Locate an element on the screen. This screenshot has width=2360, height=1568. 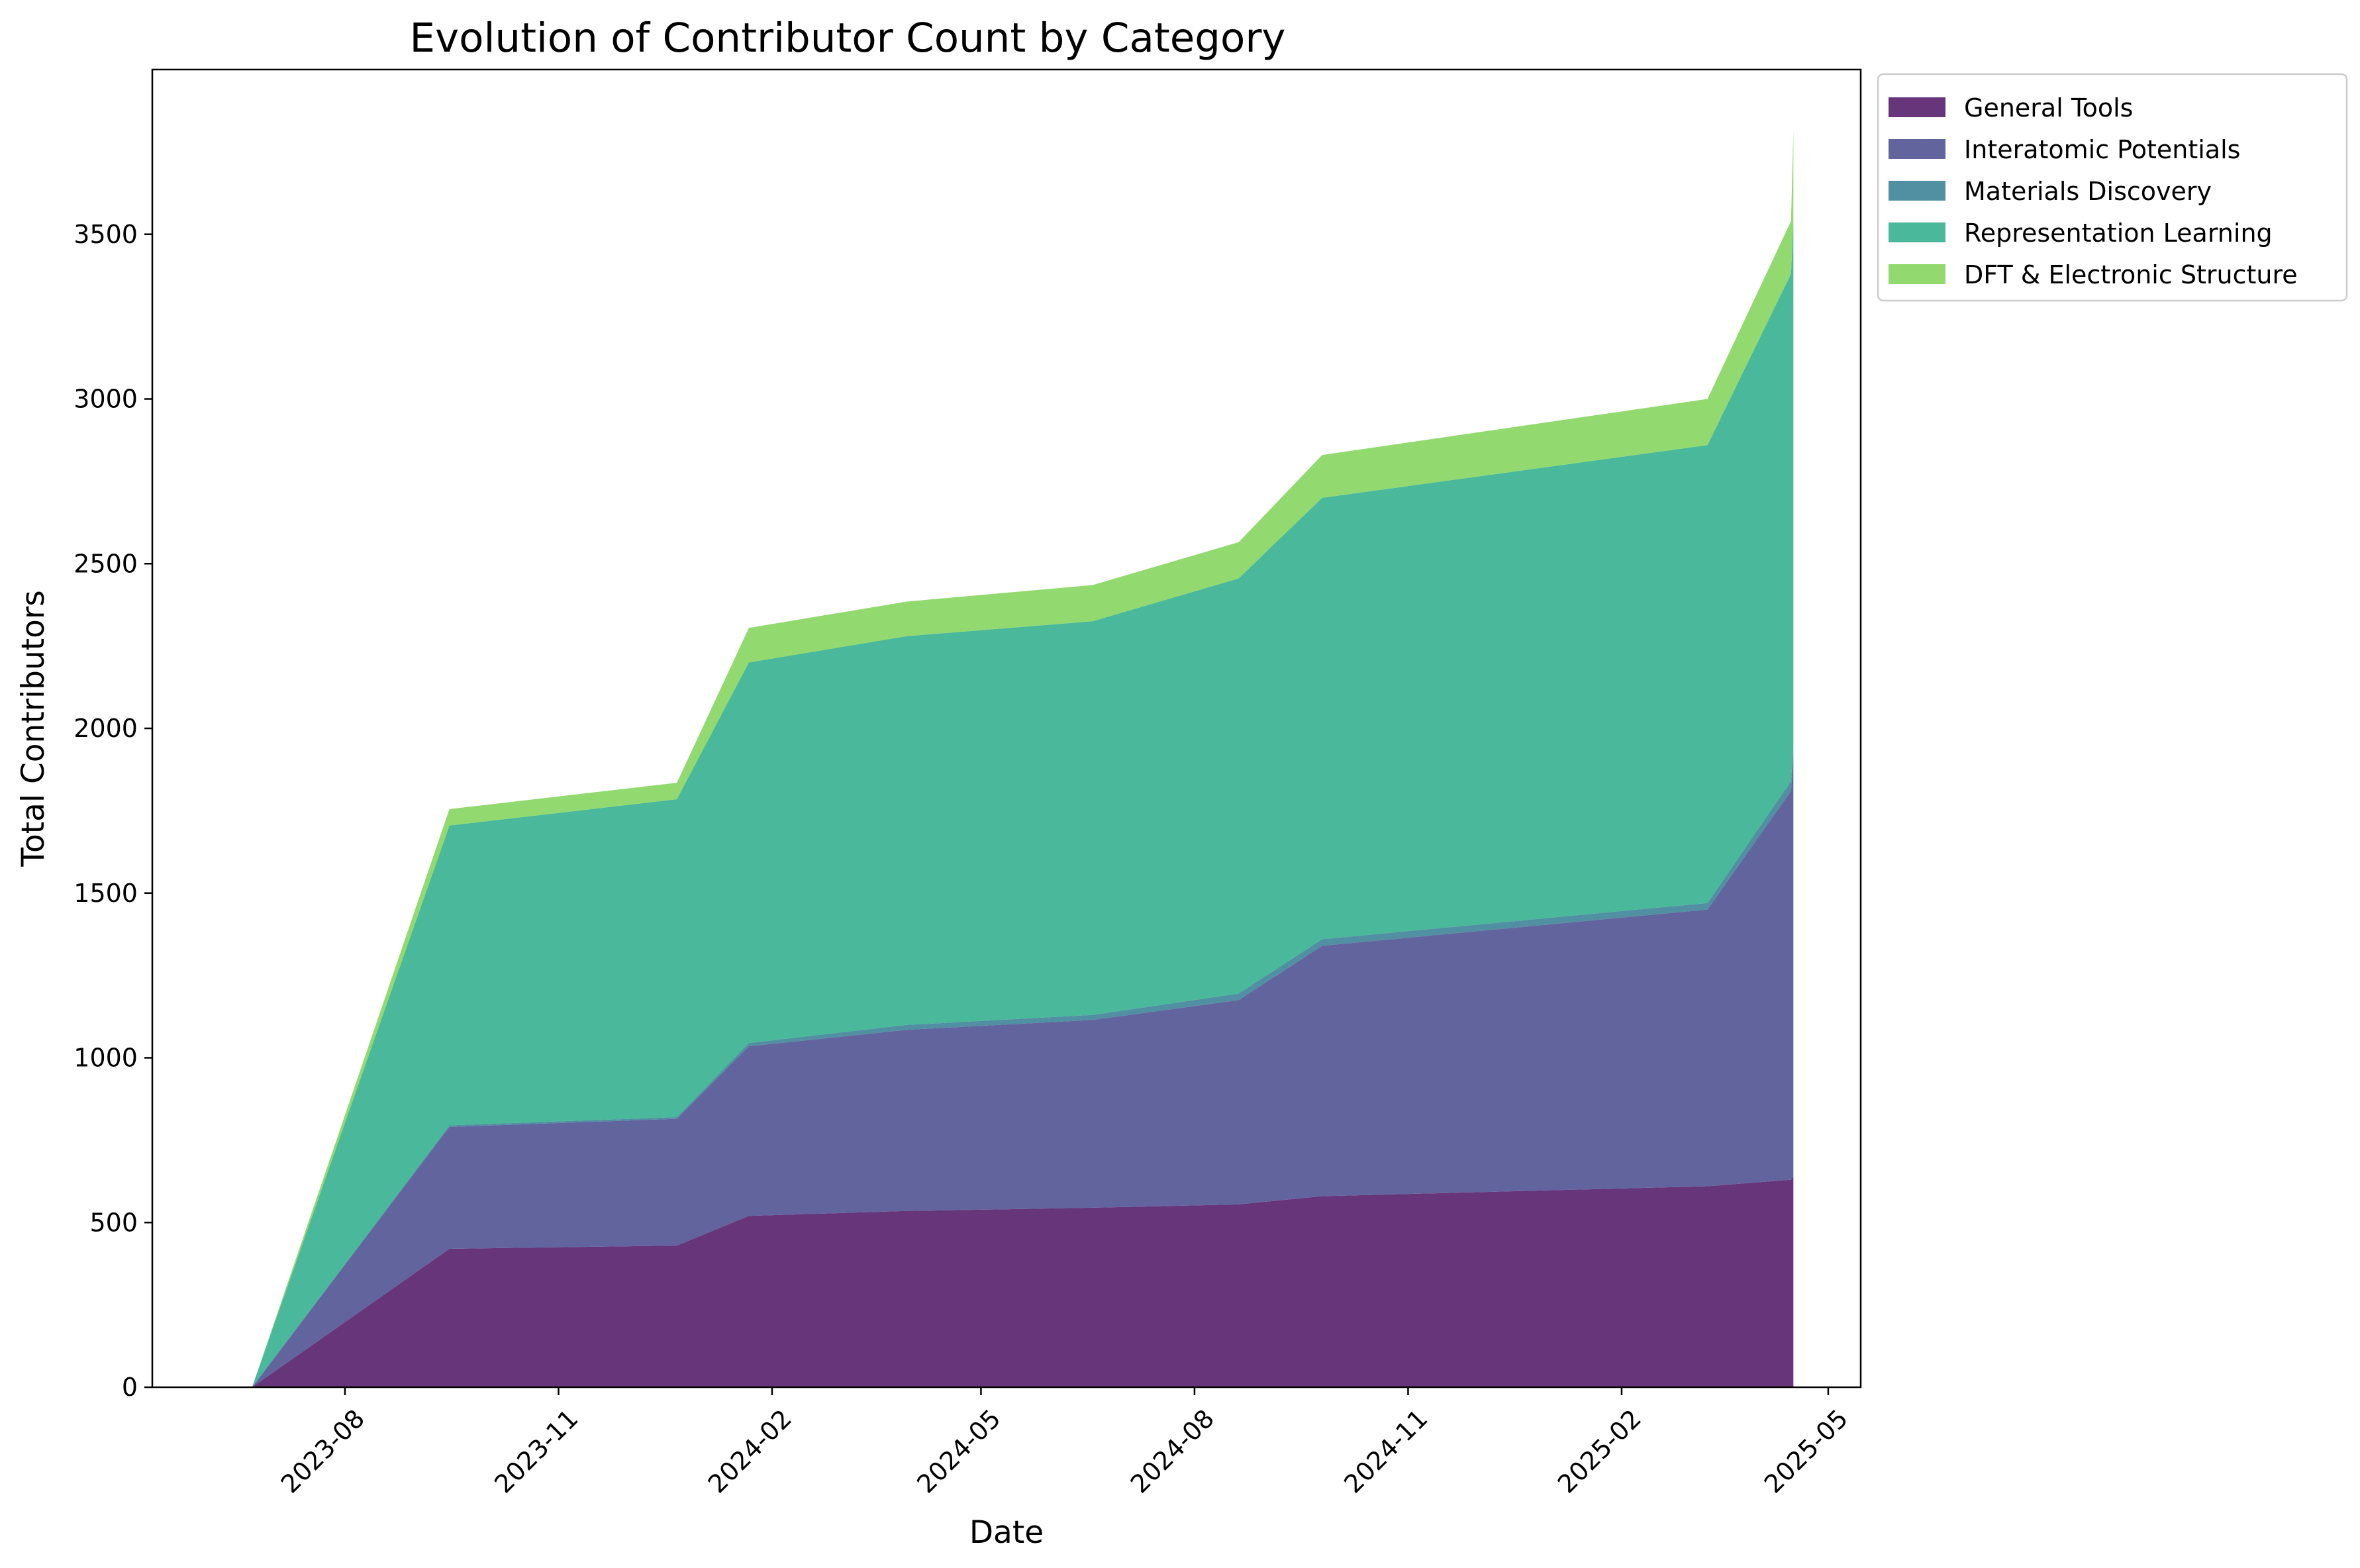
y-tick-label-4: 2000 is located at coordinates (106, 728).